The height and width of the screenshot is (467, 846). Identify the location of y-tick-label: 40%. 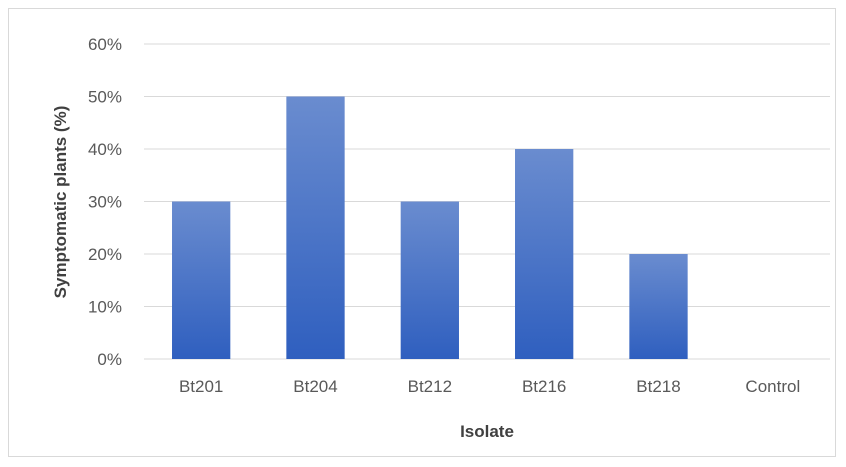
(105, 149).